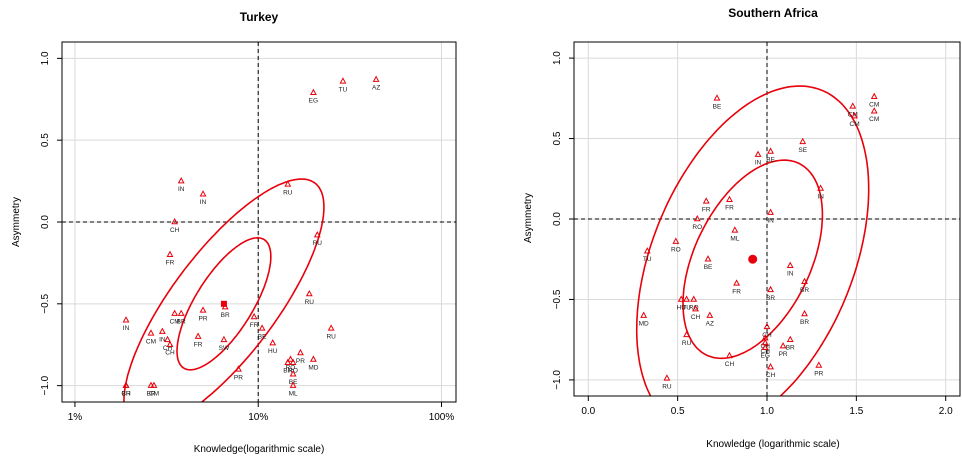 The image size is (962, 458). I want to click on point-label: RU, so click(667, 386).